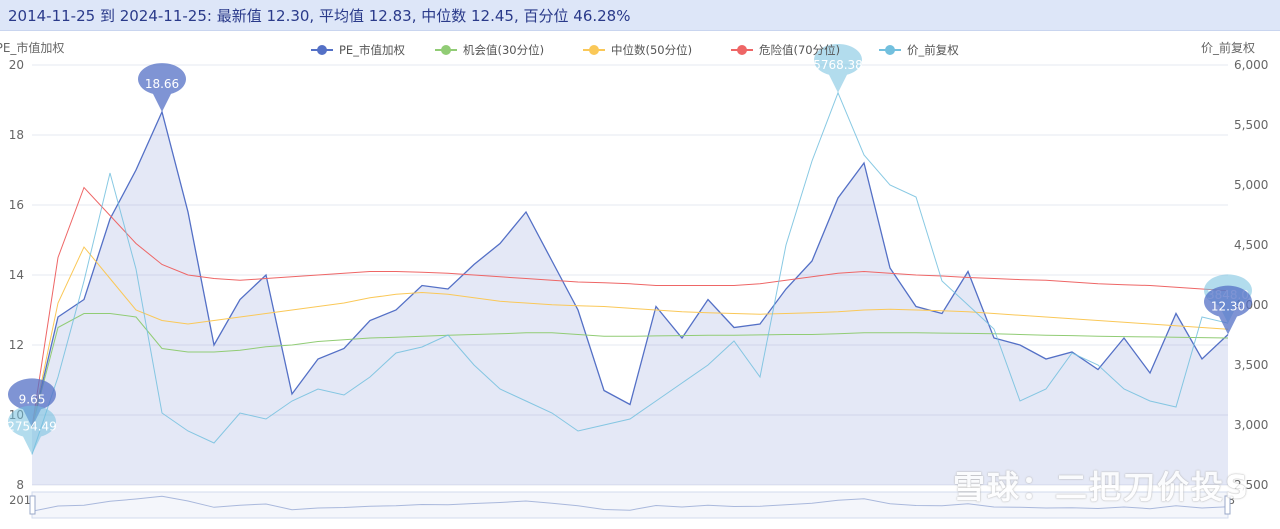  What do you see at coordinates (20, 485) in the screenshot?
I see `y-left-tick-label: 8` at bounding box center [20, 485].